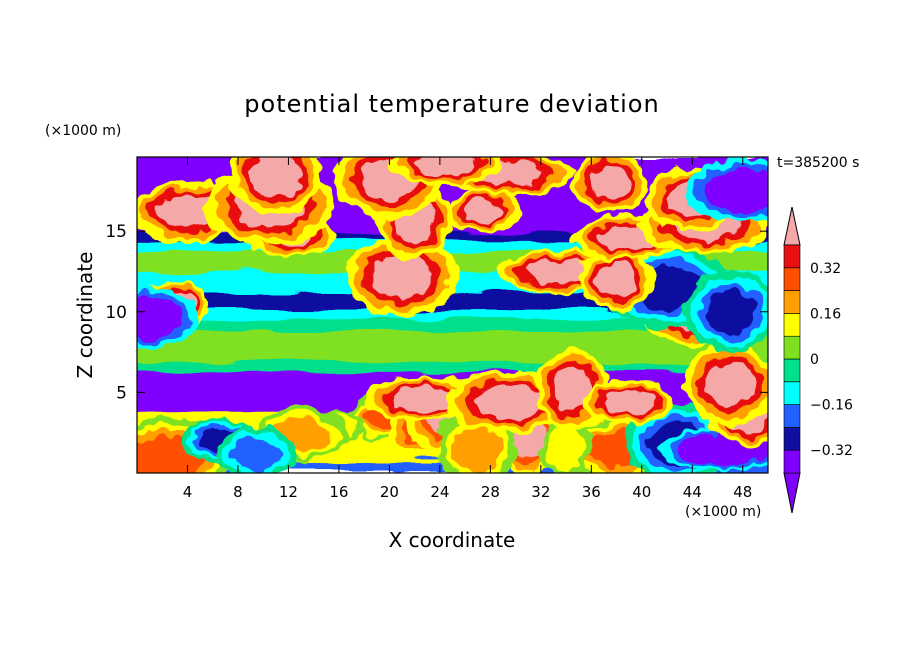 This screenshot has width=904, height=654. I want to click on x-tick-label: 16, so click(338, 492).